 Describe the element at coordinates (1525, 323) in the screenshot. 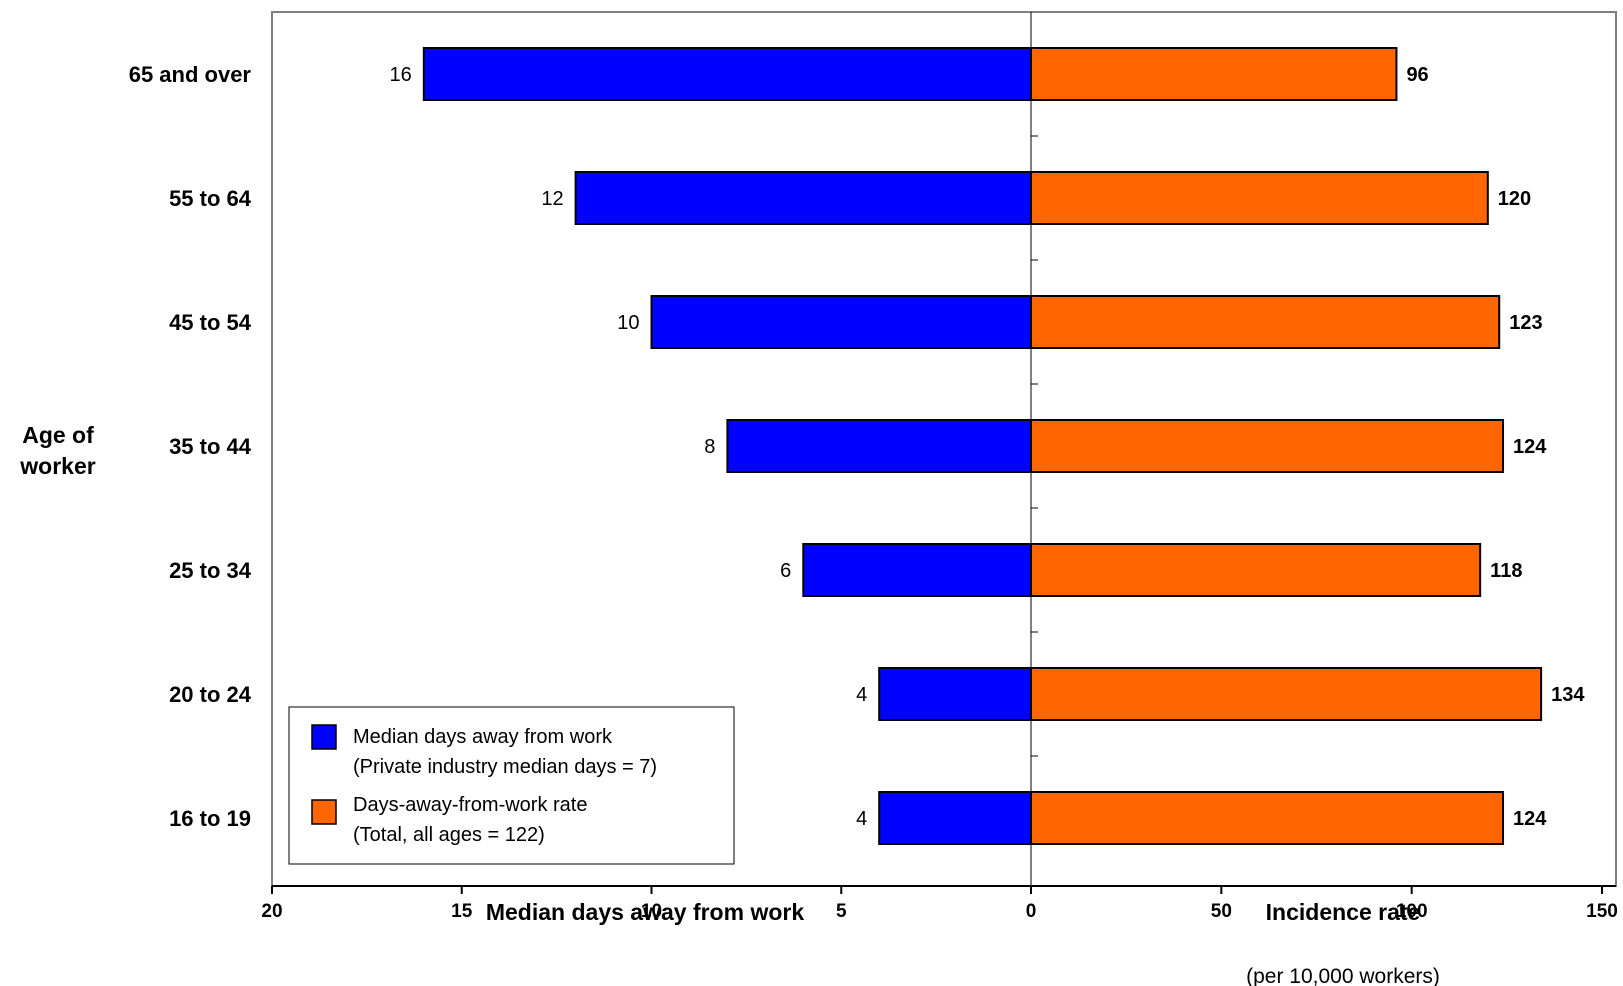

I see `data-label-rate: 123` at that location.